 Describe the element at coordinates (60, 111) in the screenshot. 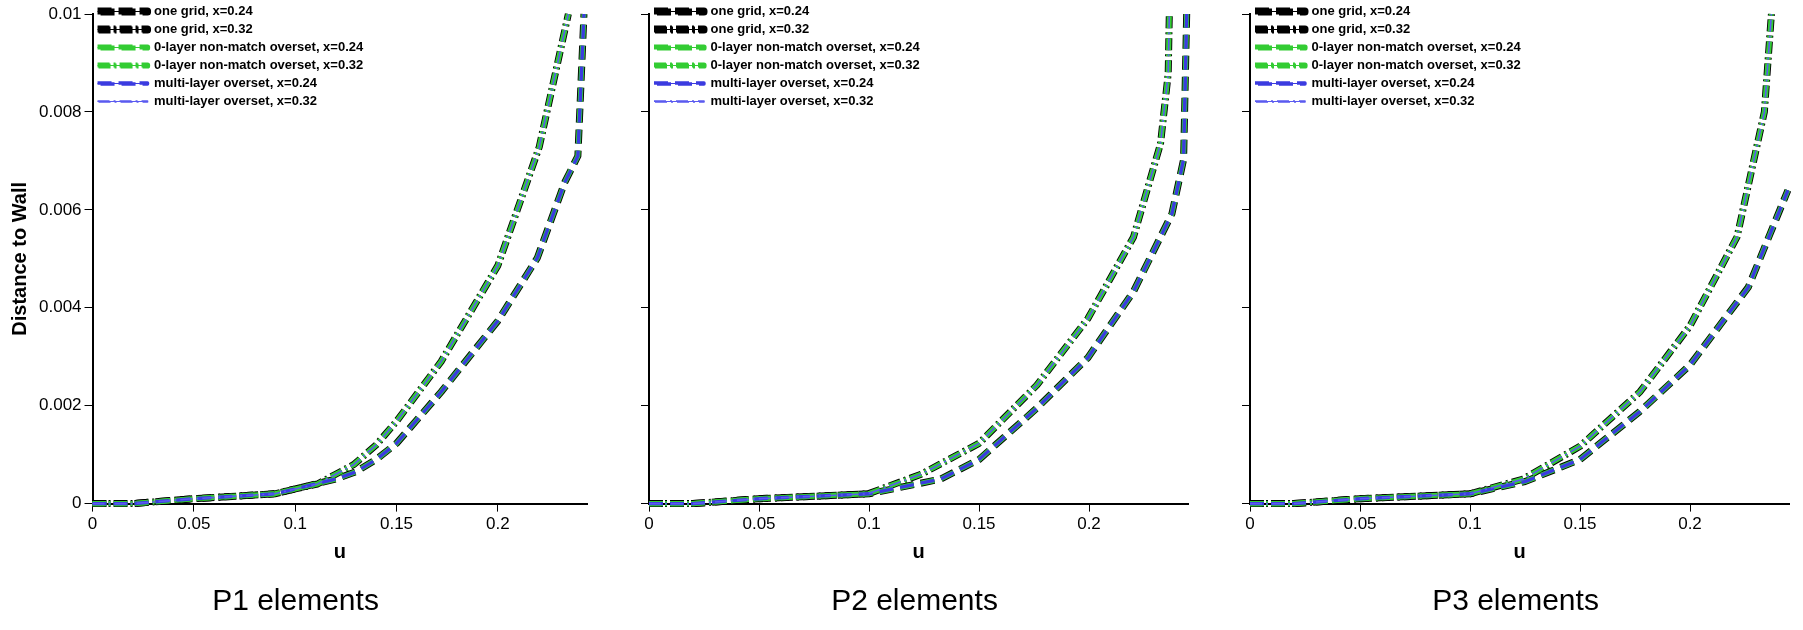

I see `y-tick-label: 0.008` at that location.